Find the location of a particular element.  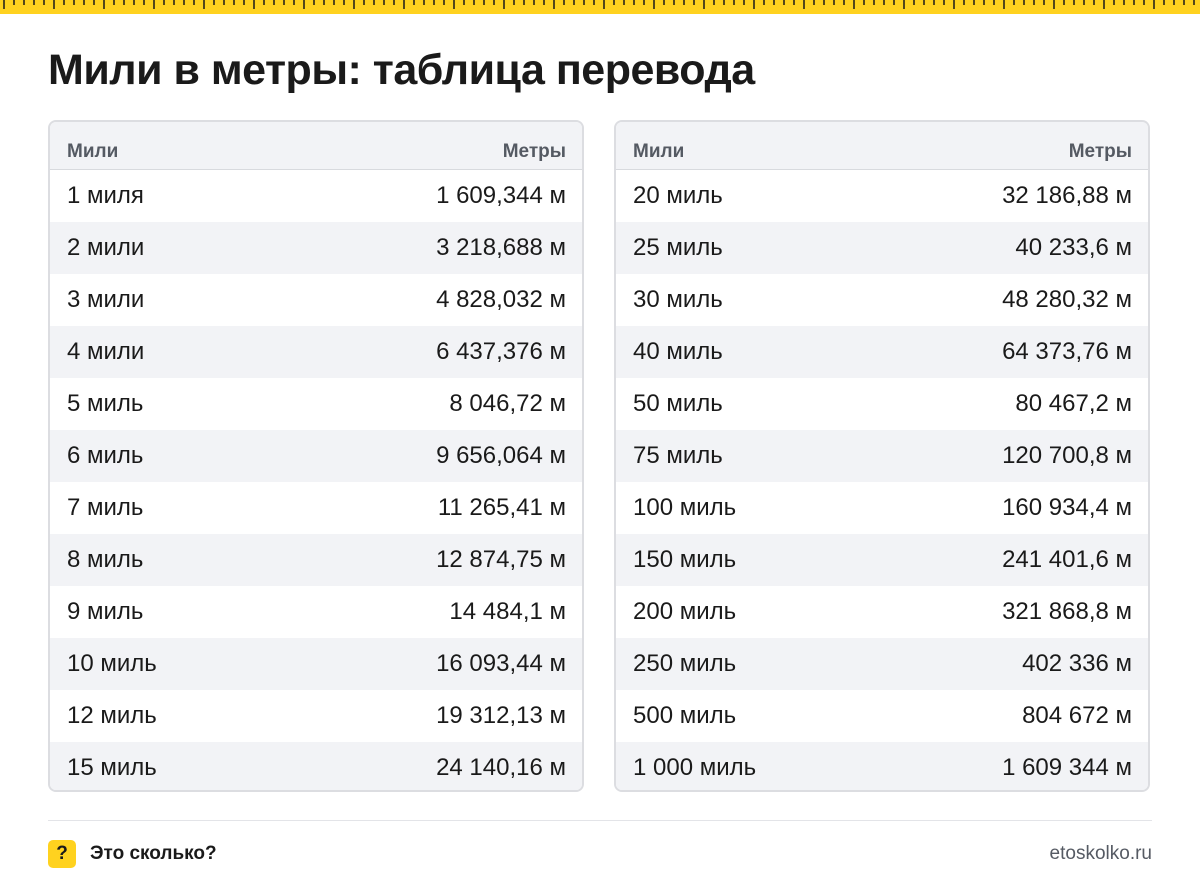

cell-miles: 30 миль is located at coordinates (678, 299).